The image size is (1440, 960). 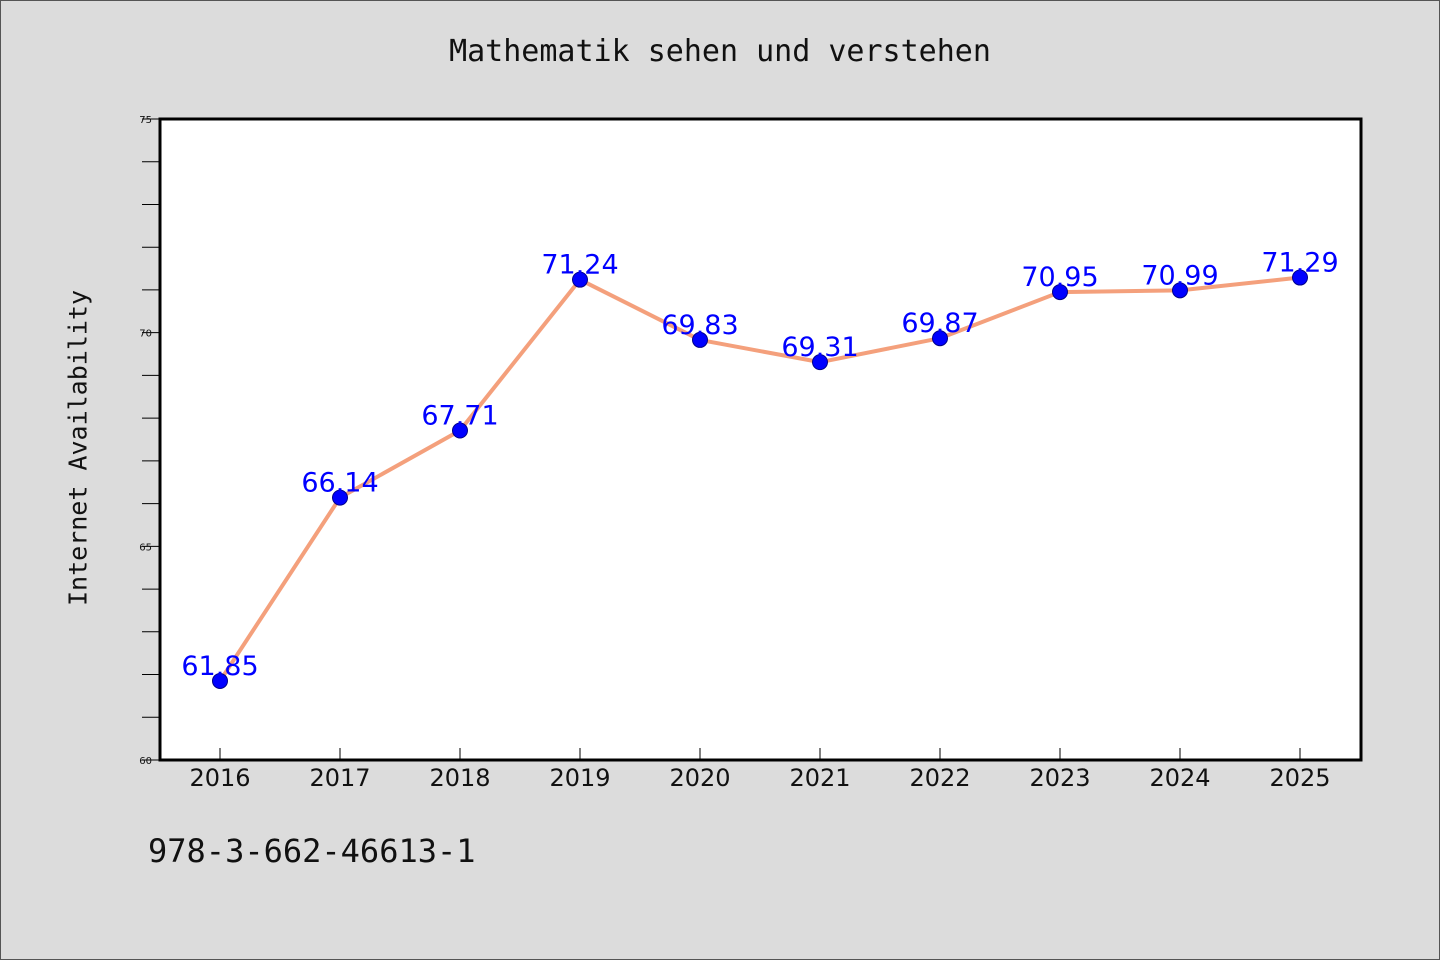 I want to click on data-label: 69.87, so click(x=939, y=323).